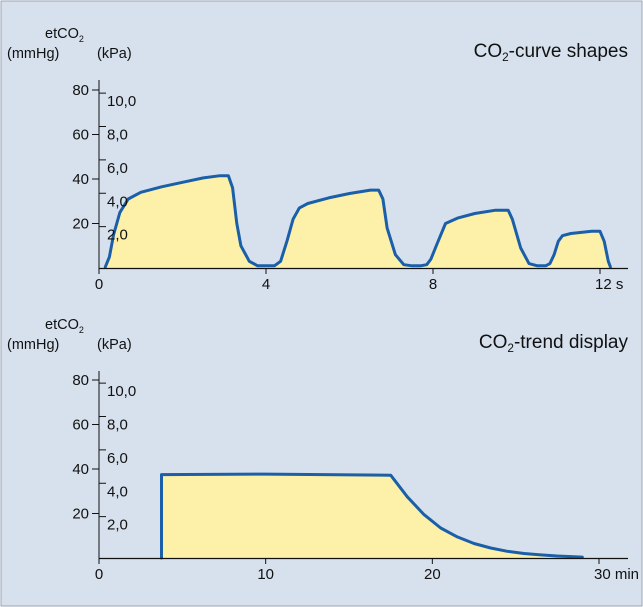  I want to click on curve-line, so click(357, 221).